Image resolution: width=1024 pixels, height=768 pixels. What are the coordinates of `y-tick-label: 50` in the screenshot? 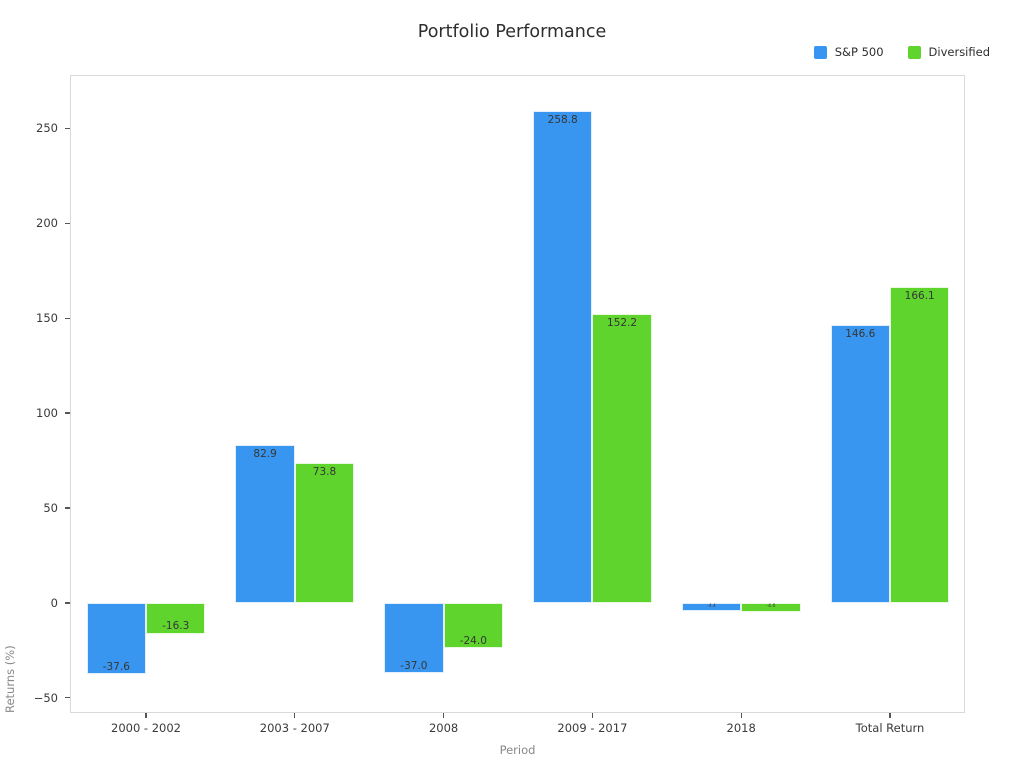 It's located at (50, 507).